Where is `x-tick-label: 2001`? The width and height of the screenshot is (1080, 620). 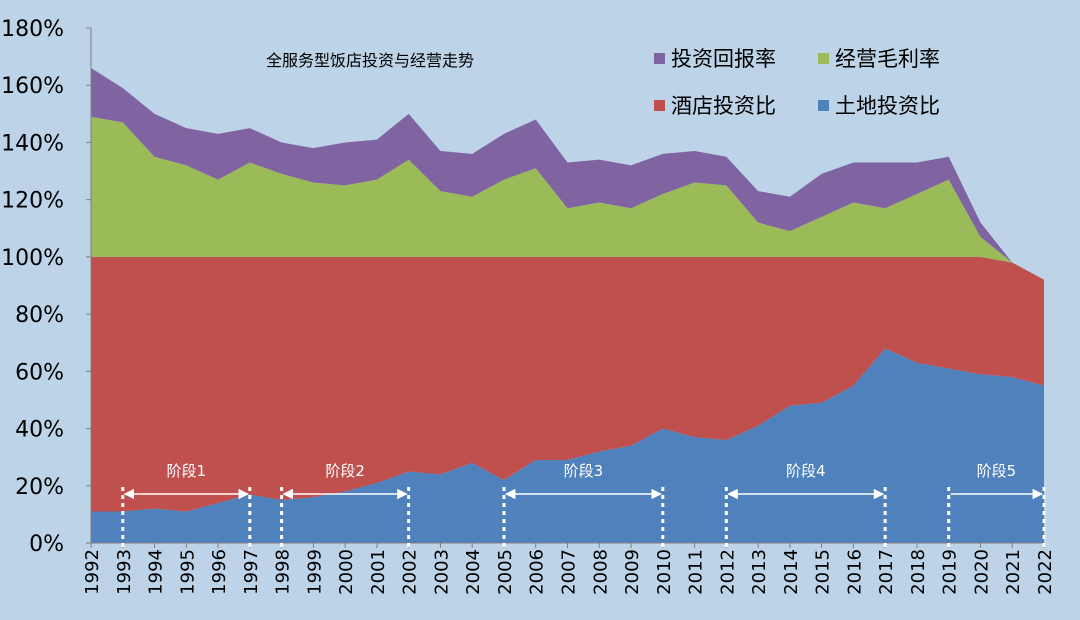 x-tick-label: 2001 is located at coordinates (378, 572).